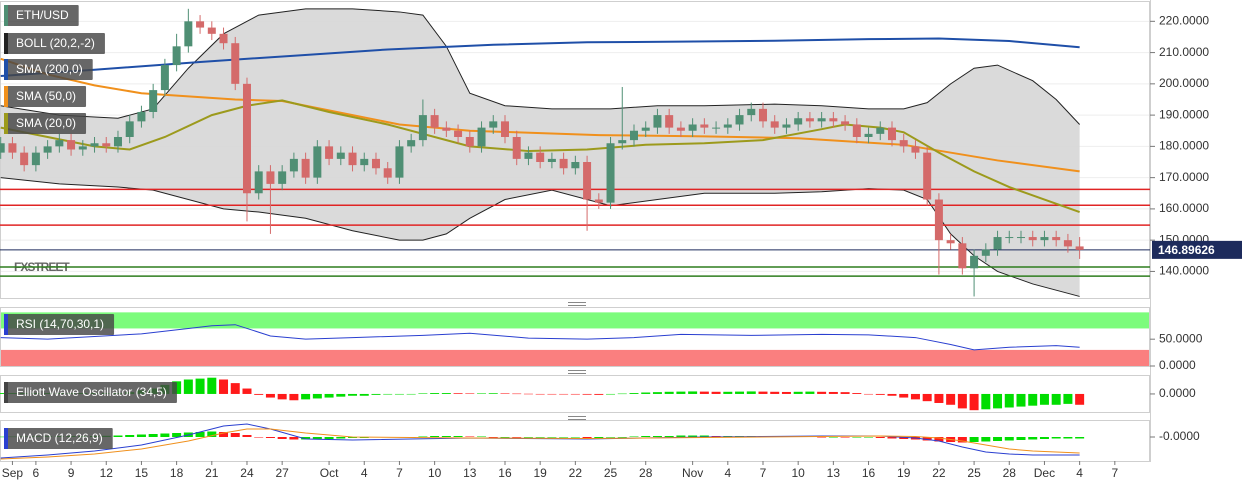  I want to click on x-tick-label: 6, so click(36, 473).